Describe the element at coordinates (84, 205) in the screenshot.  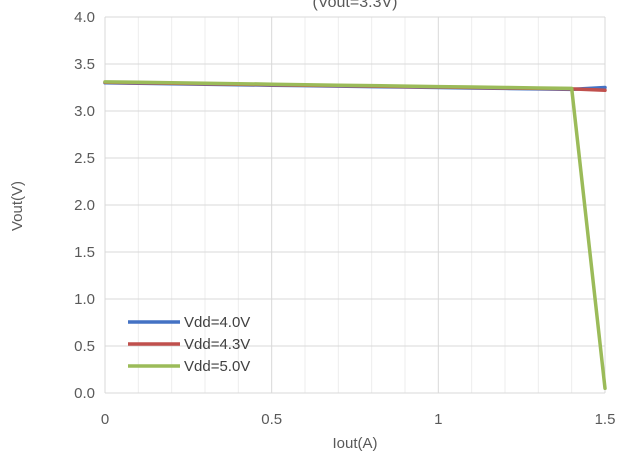
I see `y-tick-label: 2.0` at that location.